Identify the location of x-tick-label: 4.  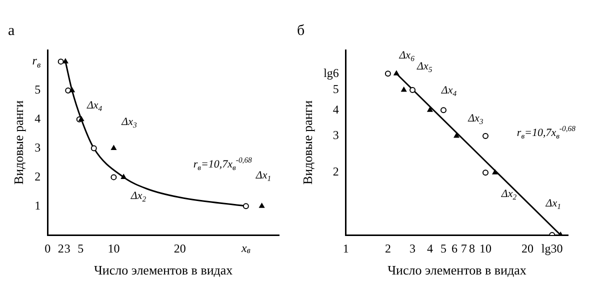
(429, 248).